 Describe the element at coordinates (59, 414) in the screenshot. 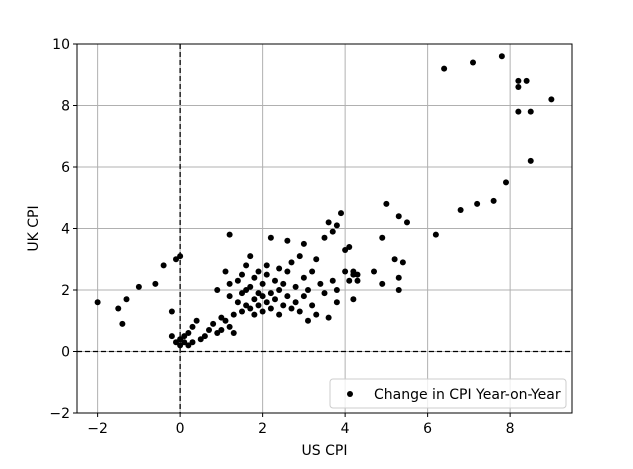

I see `y-tick-label: −2` at that location.